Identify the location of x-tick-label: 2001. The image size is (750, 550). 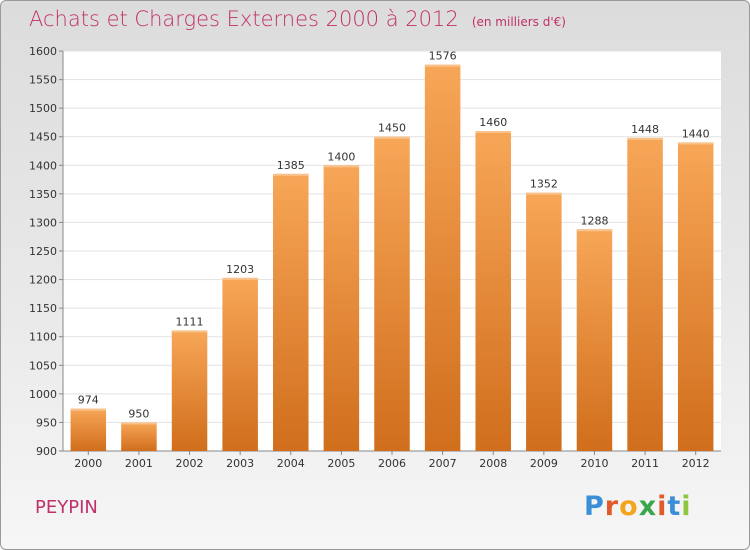
(139, 463).